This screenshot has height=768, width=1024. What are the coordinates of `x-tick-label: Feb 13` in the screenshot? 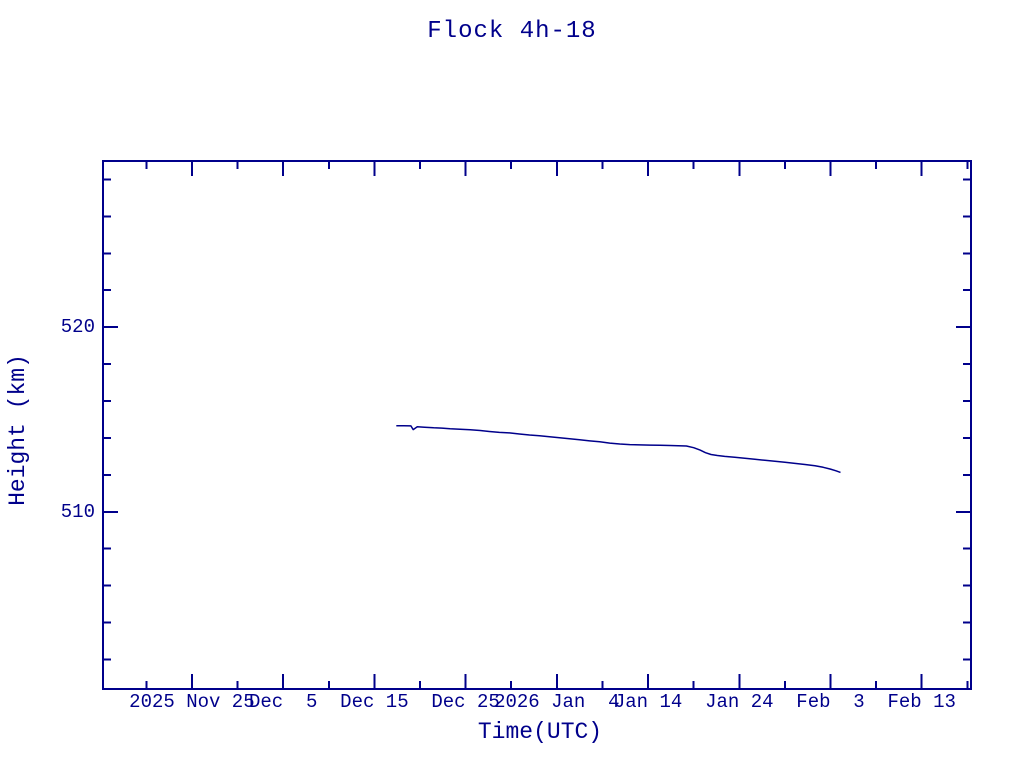 It's located at (921, 702).